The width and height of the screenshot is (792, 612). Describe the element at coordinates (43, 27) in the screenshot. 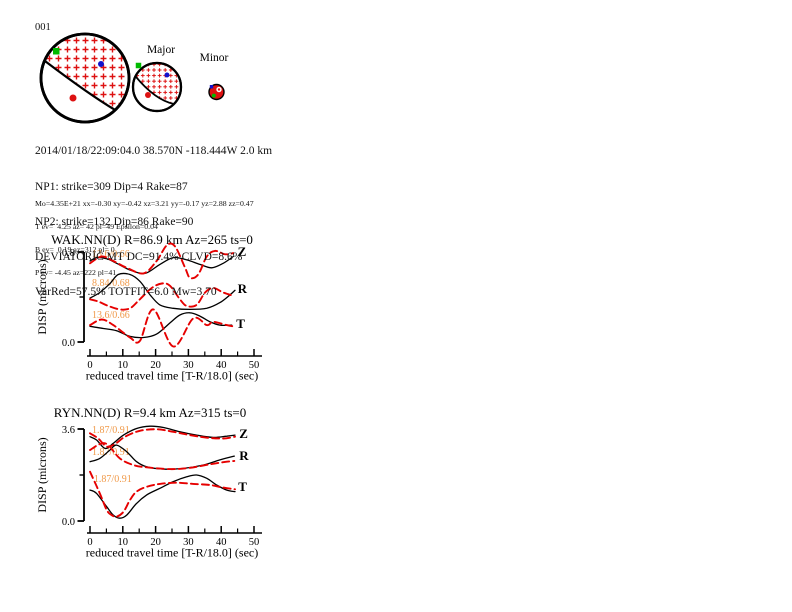

I see `figure-id-label: 001` at that location.